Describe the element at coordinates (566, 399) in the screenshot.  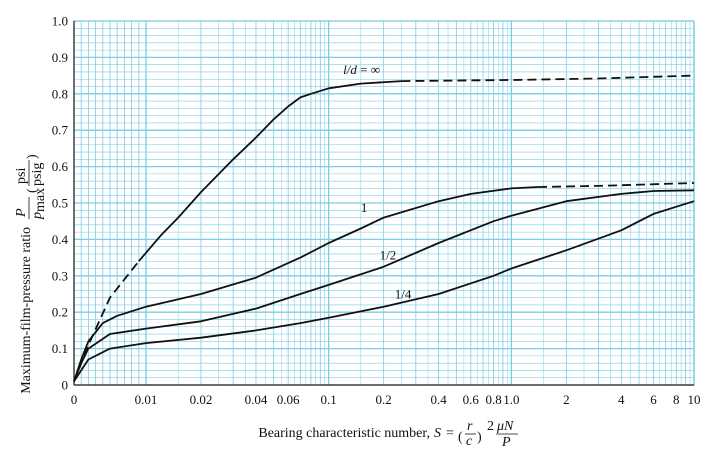
I see `x-tick-label: 2` at that location.